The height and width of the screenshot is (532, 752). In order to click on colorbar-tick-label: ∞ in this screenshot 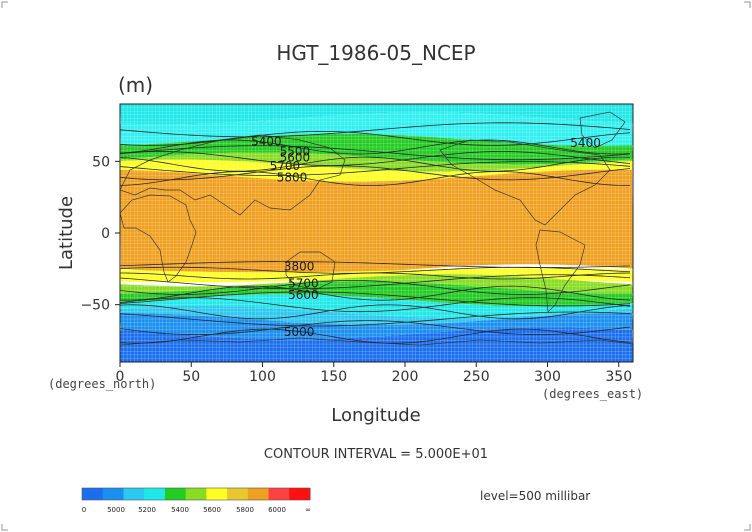, I will do `click(308, 510)`.